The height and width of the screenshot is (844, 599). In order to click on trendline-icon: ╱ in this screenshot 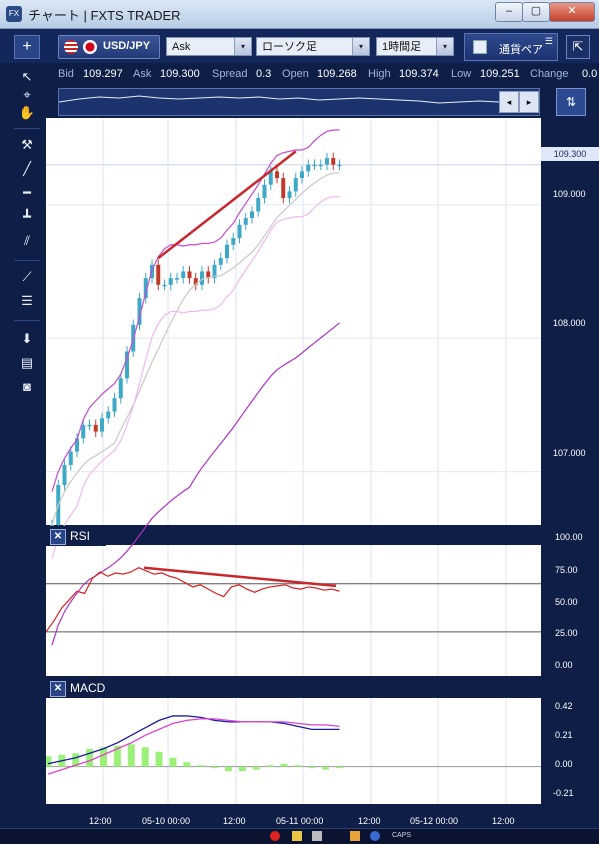, I will do `click(27, 168)`.